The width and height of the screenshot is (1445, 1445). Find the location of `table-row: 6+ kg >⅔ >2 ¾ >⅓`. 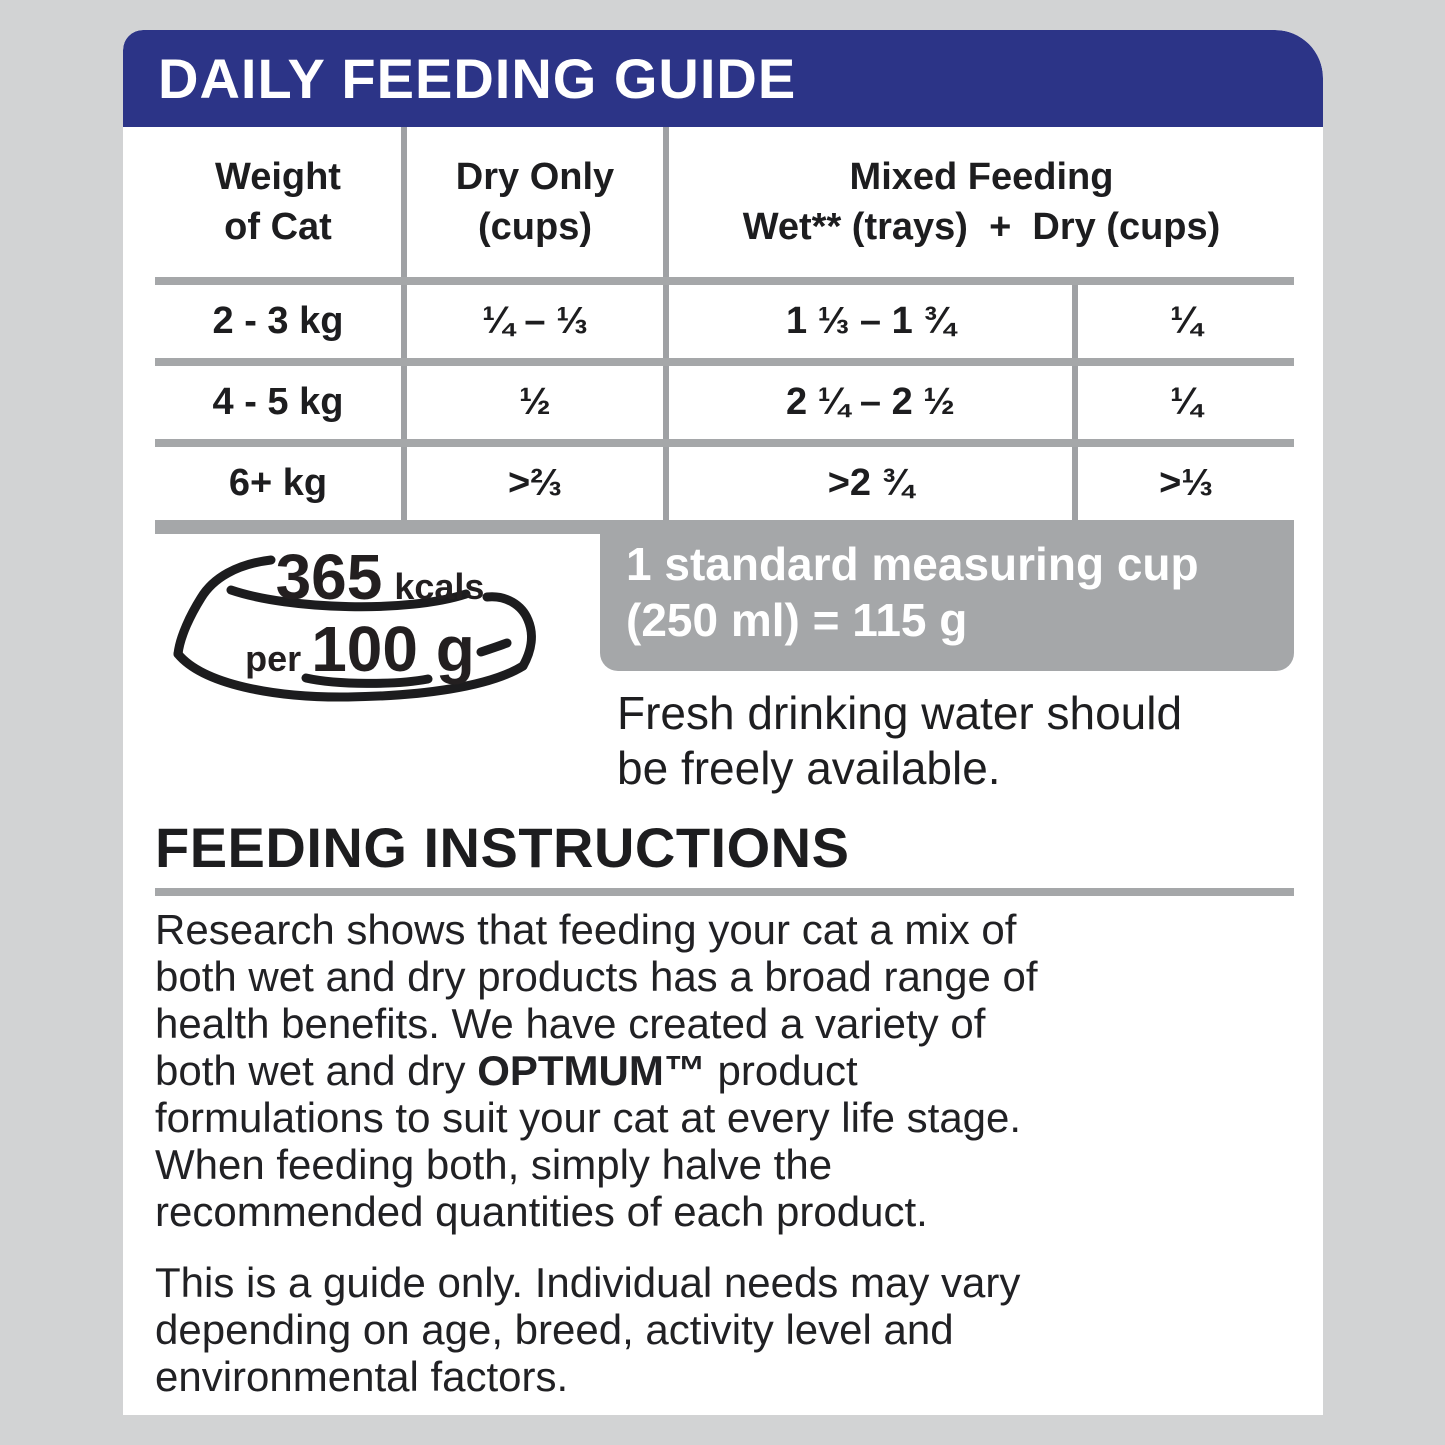

table-row: 6+ kg >⅔ >2 ¾ >⅓ is located at coordinates (725, 488).